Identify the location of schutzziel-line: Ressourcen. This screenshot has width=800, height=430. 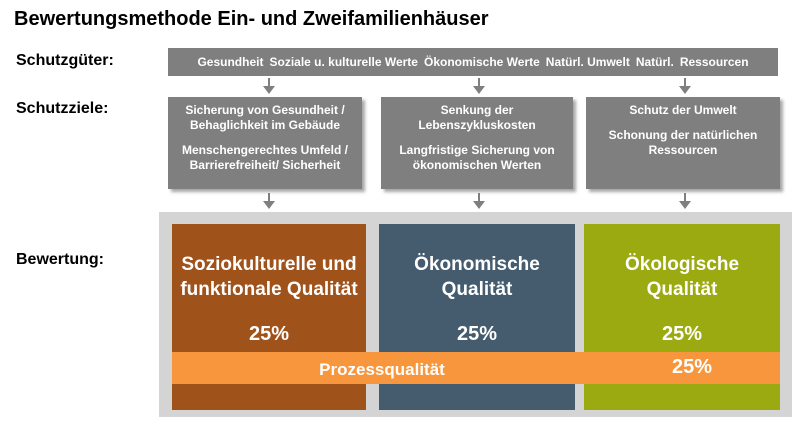
(683, 150).